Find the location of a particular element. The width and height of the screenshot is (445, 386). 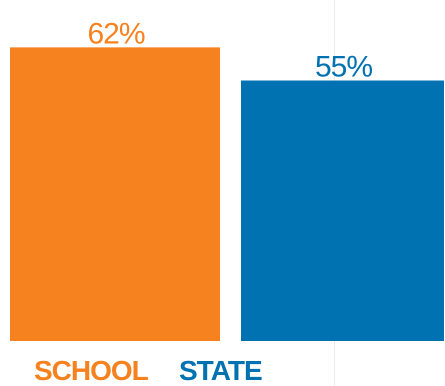

category-label-school: SCHOOL is located at coordinates (91, 370).